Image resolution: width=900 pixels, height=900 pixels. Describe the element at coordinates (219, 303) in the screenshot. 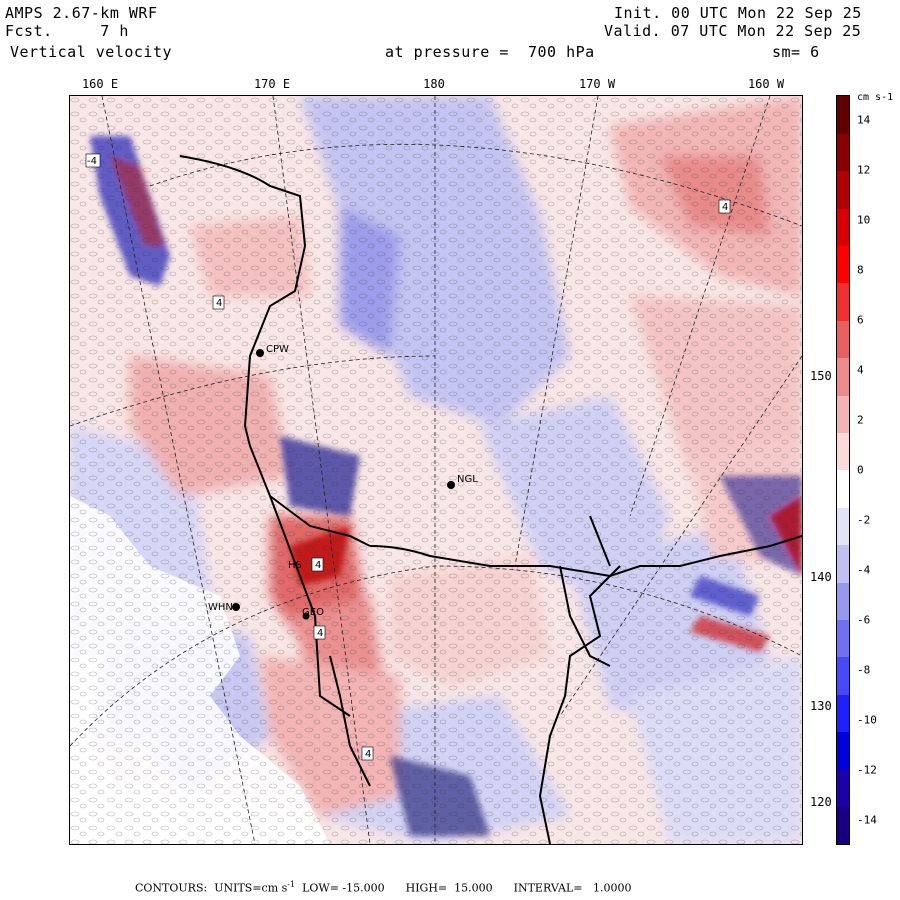

I see `contour-label-neg4: 4` at that location.